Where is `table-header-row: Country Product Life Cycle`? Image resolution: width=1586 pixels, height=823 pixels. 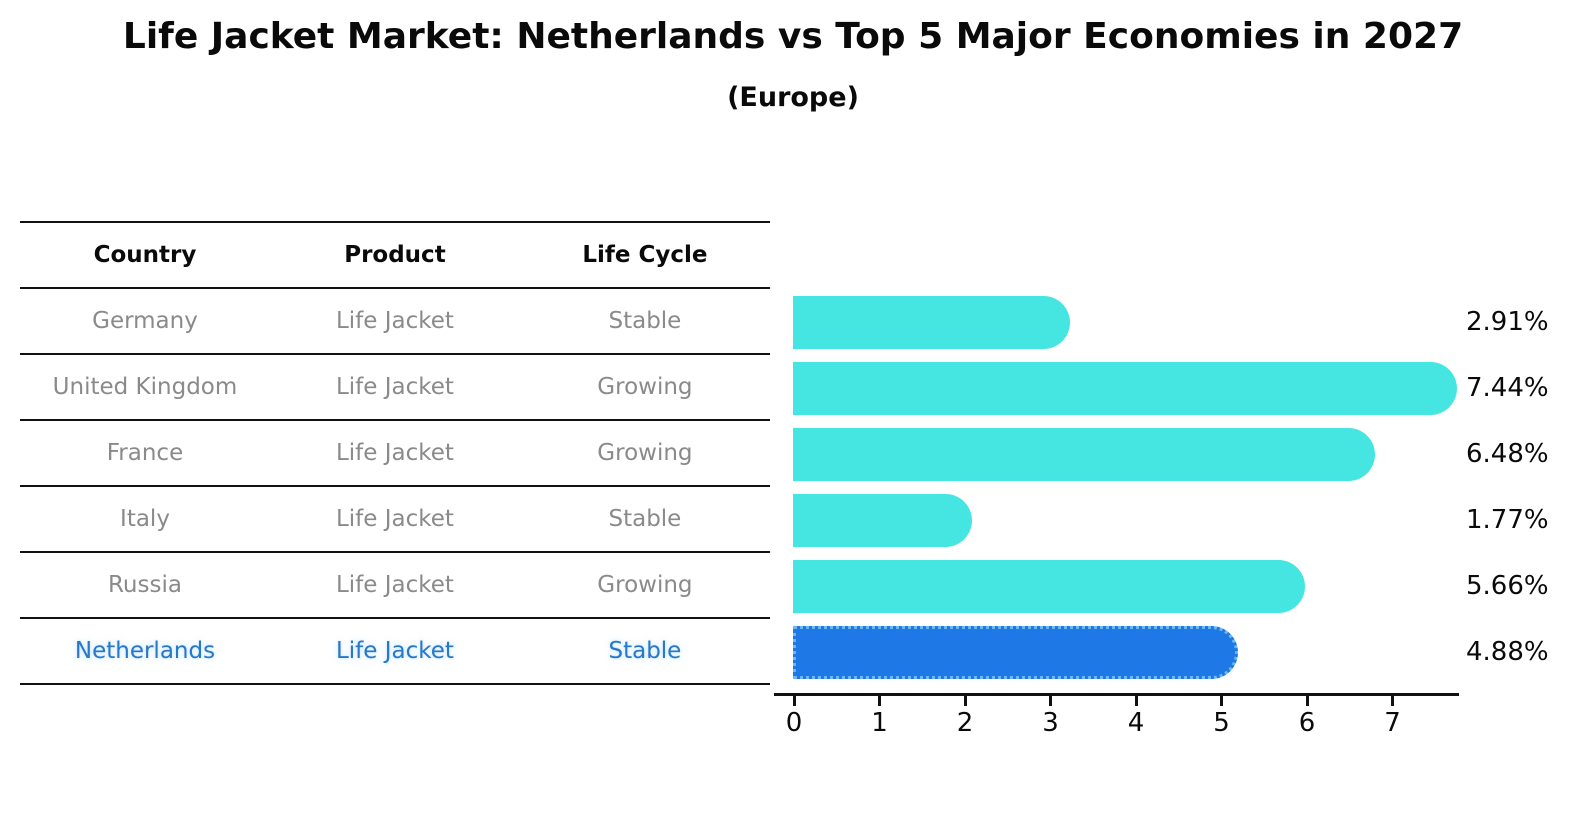
table-header-row: Country Product Life Cycle is located at coordinates (395, 256).